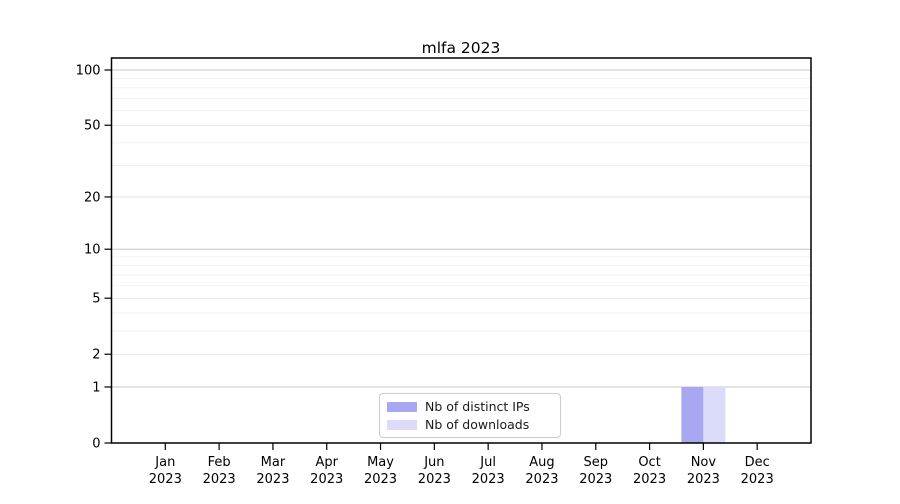  Describe the element at coordinates (380, 479) in the screenshot. I see `x-tick-label-year-may: 2023` at that location.